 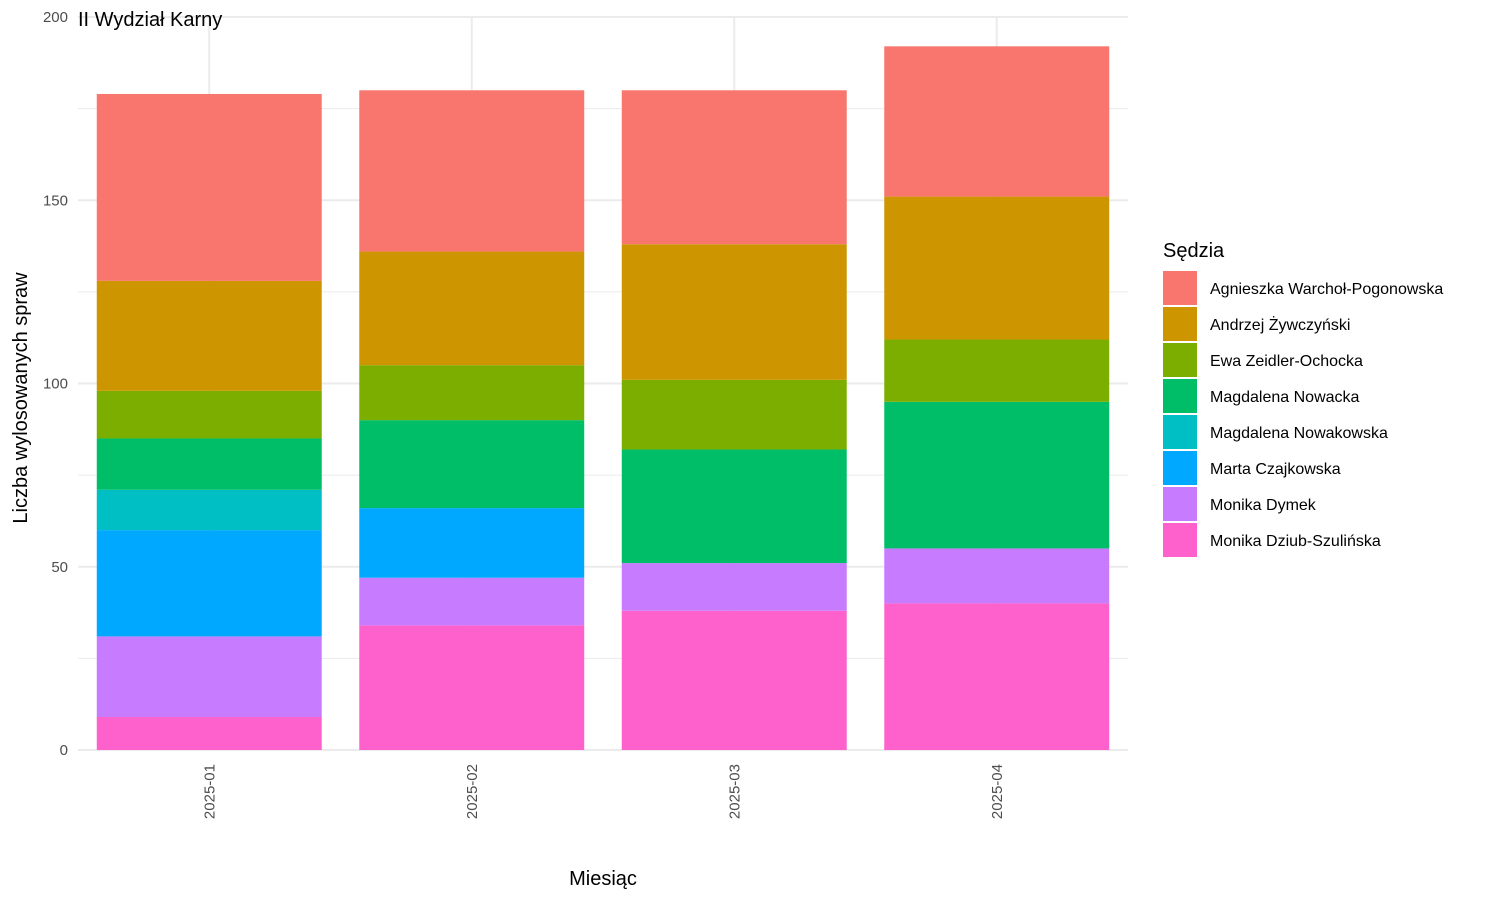 I want to click on legend-label: Agnieszka Warchoł-Pogonowska, so click(x=1326, y=289).